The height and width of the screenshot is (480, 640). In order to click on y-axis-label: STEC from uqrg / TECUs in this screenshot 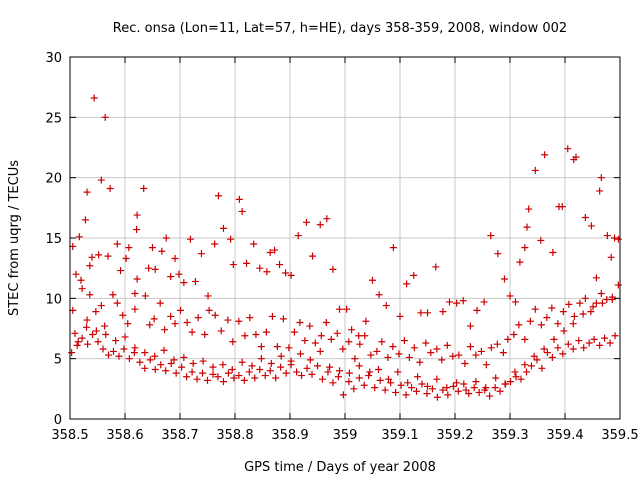, I will do `click(14, 238)`.